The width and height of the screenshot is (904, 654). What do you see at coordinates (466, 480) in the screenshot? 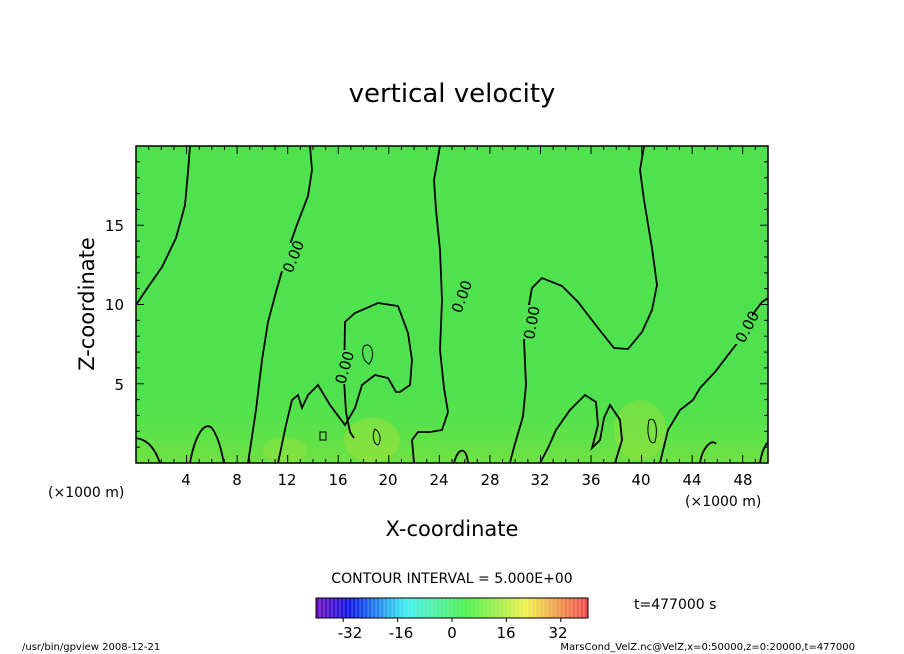
I see `x-tick-labels: 4 8 12 16 20 24 28 32 36 40 44 48` at bounding box center [466, 480].